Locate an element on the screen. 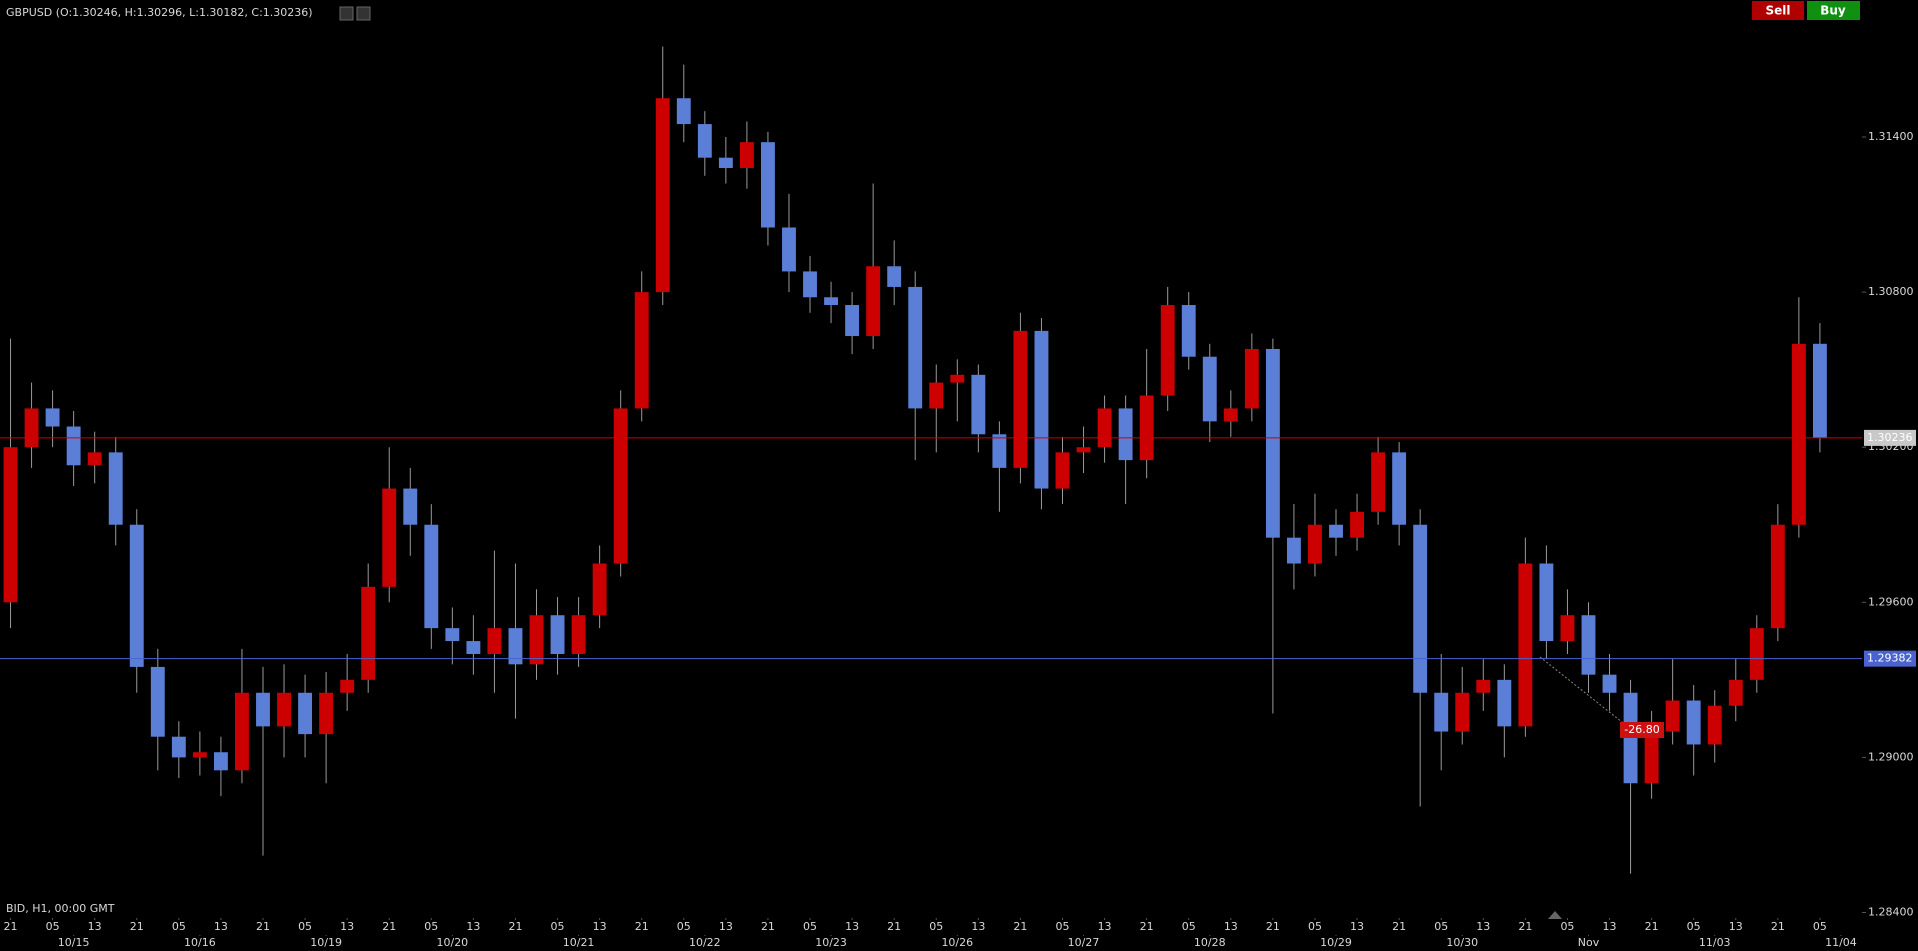 The image size is (1918, 951). date-label: 11/04 is located at coordinates (1841, 942).